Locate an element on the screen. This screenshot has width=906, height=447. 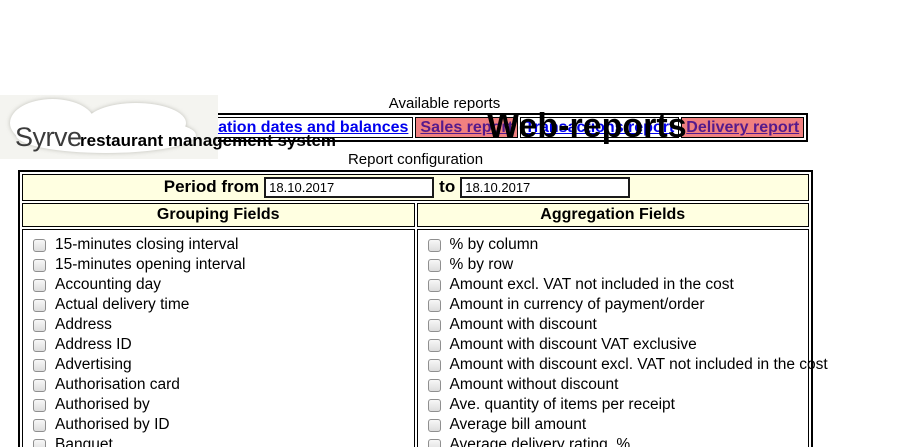
logo-text: Syrve is located at coordinates (48, 137).